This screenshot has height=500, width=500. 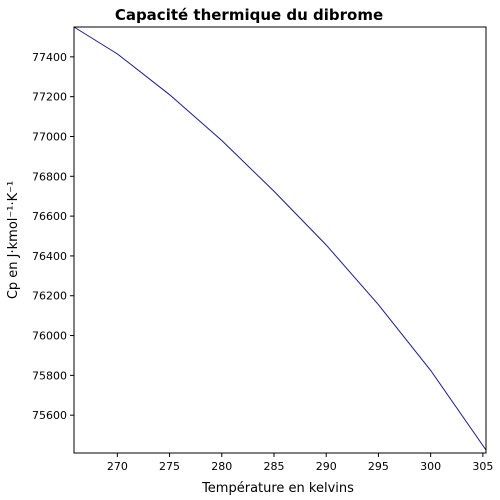 I want to click on x-tick-label: 300, so click(x=430, y=466).